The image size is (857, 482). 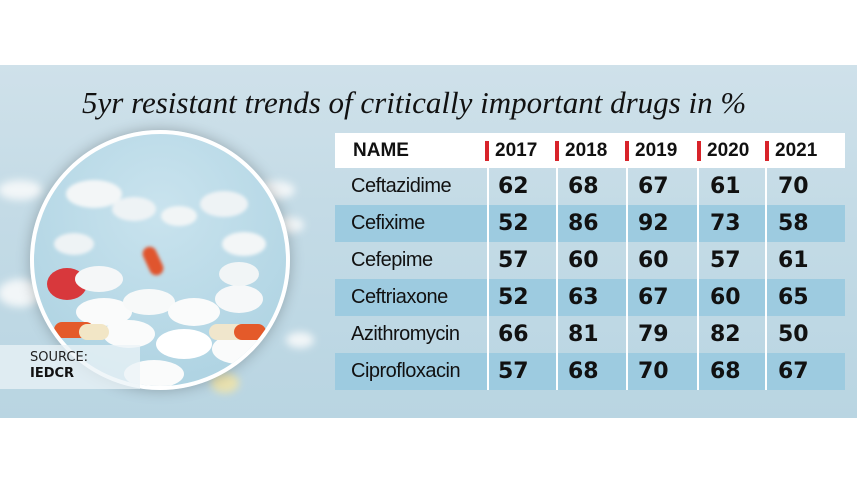 I want to click on table-row: Cefixime 52 86 92 73 58, so click(x=590, y=223).